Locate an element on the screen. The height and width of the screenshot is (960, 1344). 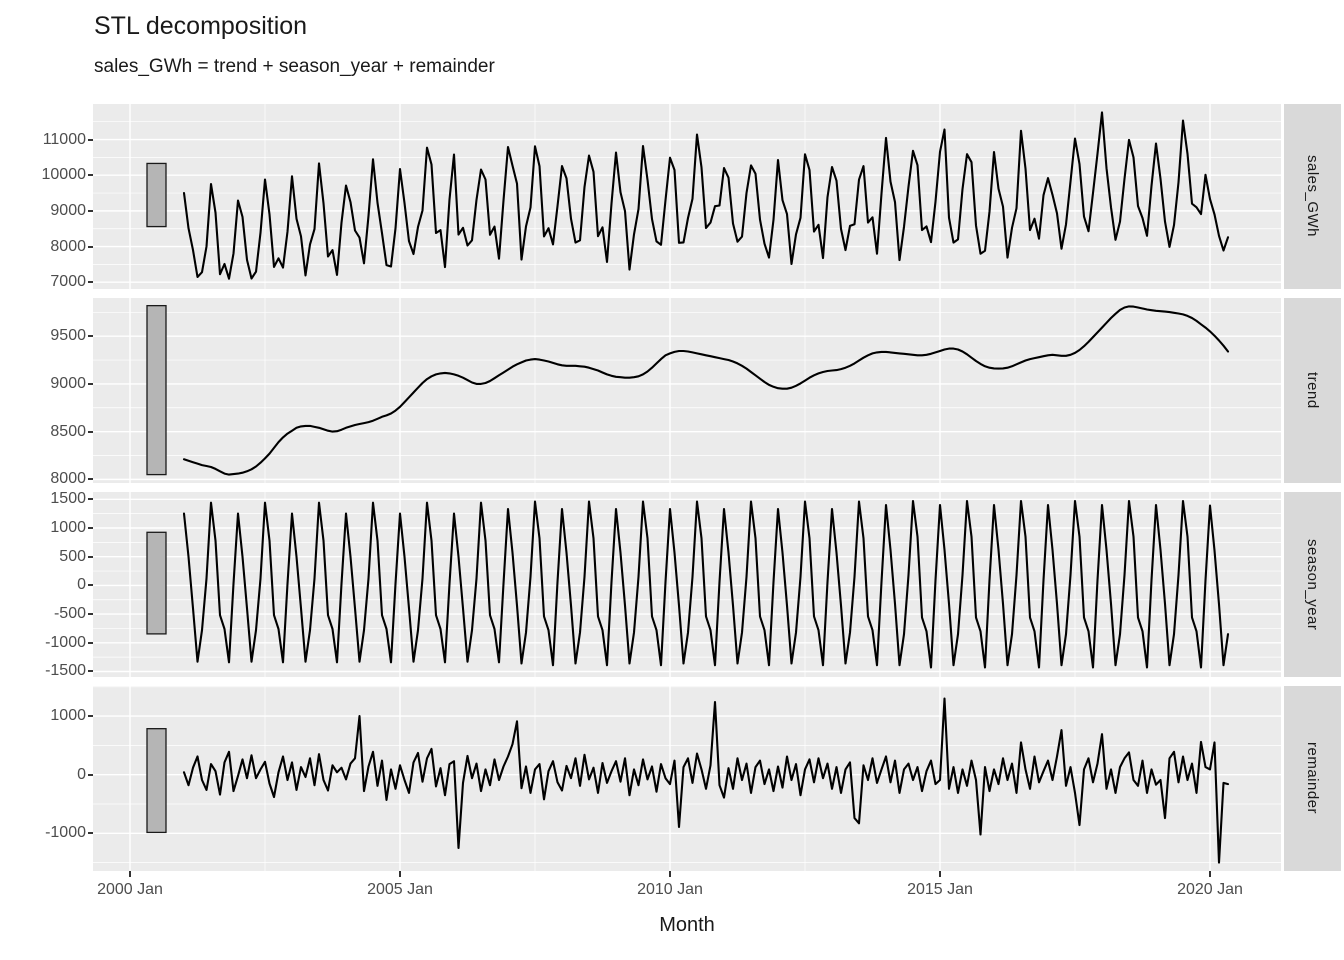
y-tick-label: 7000 is located at coordinates (68, 282).